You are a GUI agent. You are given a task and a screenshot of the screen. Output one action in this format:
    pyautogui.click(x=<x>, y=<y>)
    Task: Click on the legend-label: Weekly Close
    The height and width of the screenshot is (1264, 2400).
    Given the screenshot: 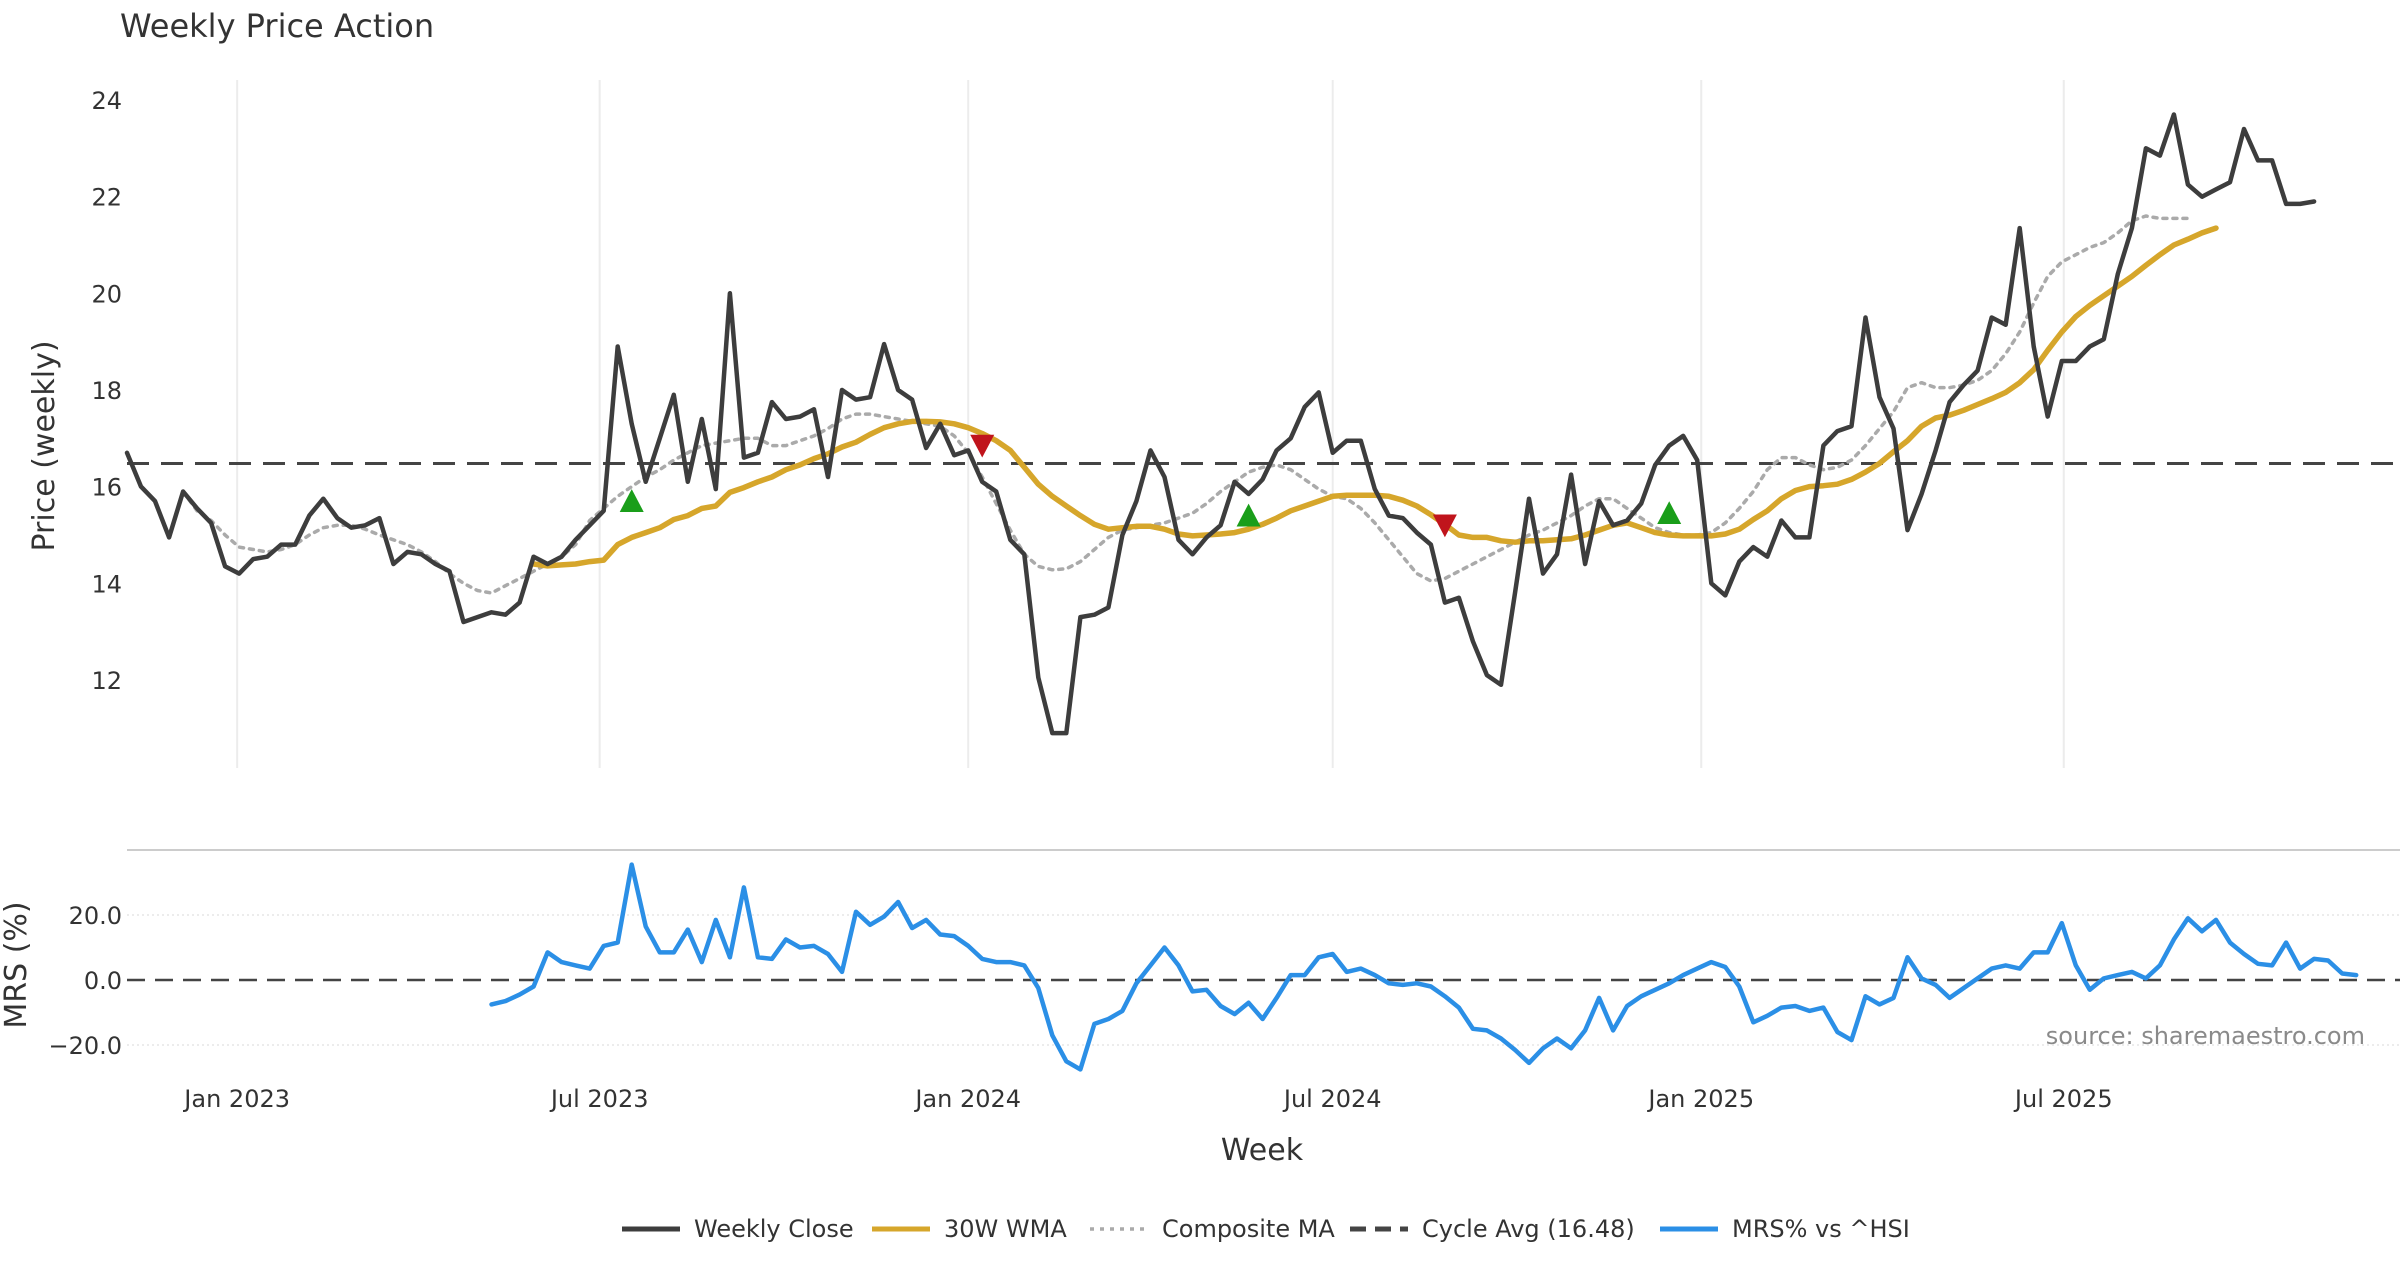 What is the action you would take?
    pyautogui.click(x=774, y=1229)
    